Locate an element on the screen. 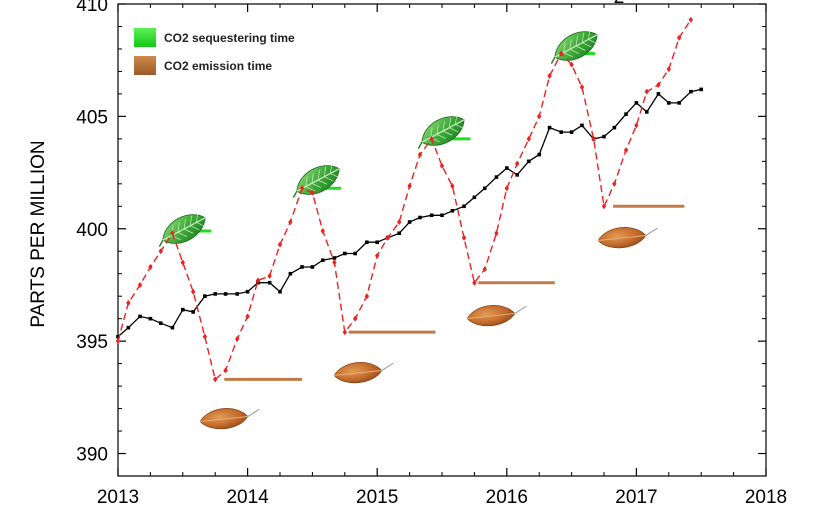 The image size is (820, 512). y-tick-label: 395 is located at coordinates (92, 342).